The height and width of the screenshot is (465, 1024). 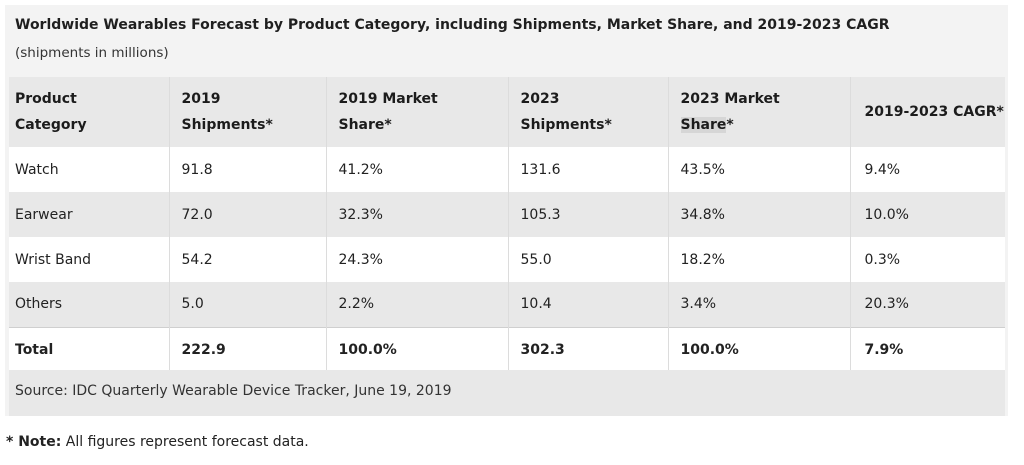 I want to click on cell-2019-shipments: 5.0, so click(x=247, y=304).